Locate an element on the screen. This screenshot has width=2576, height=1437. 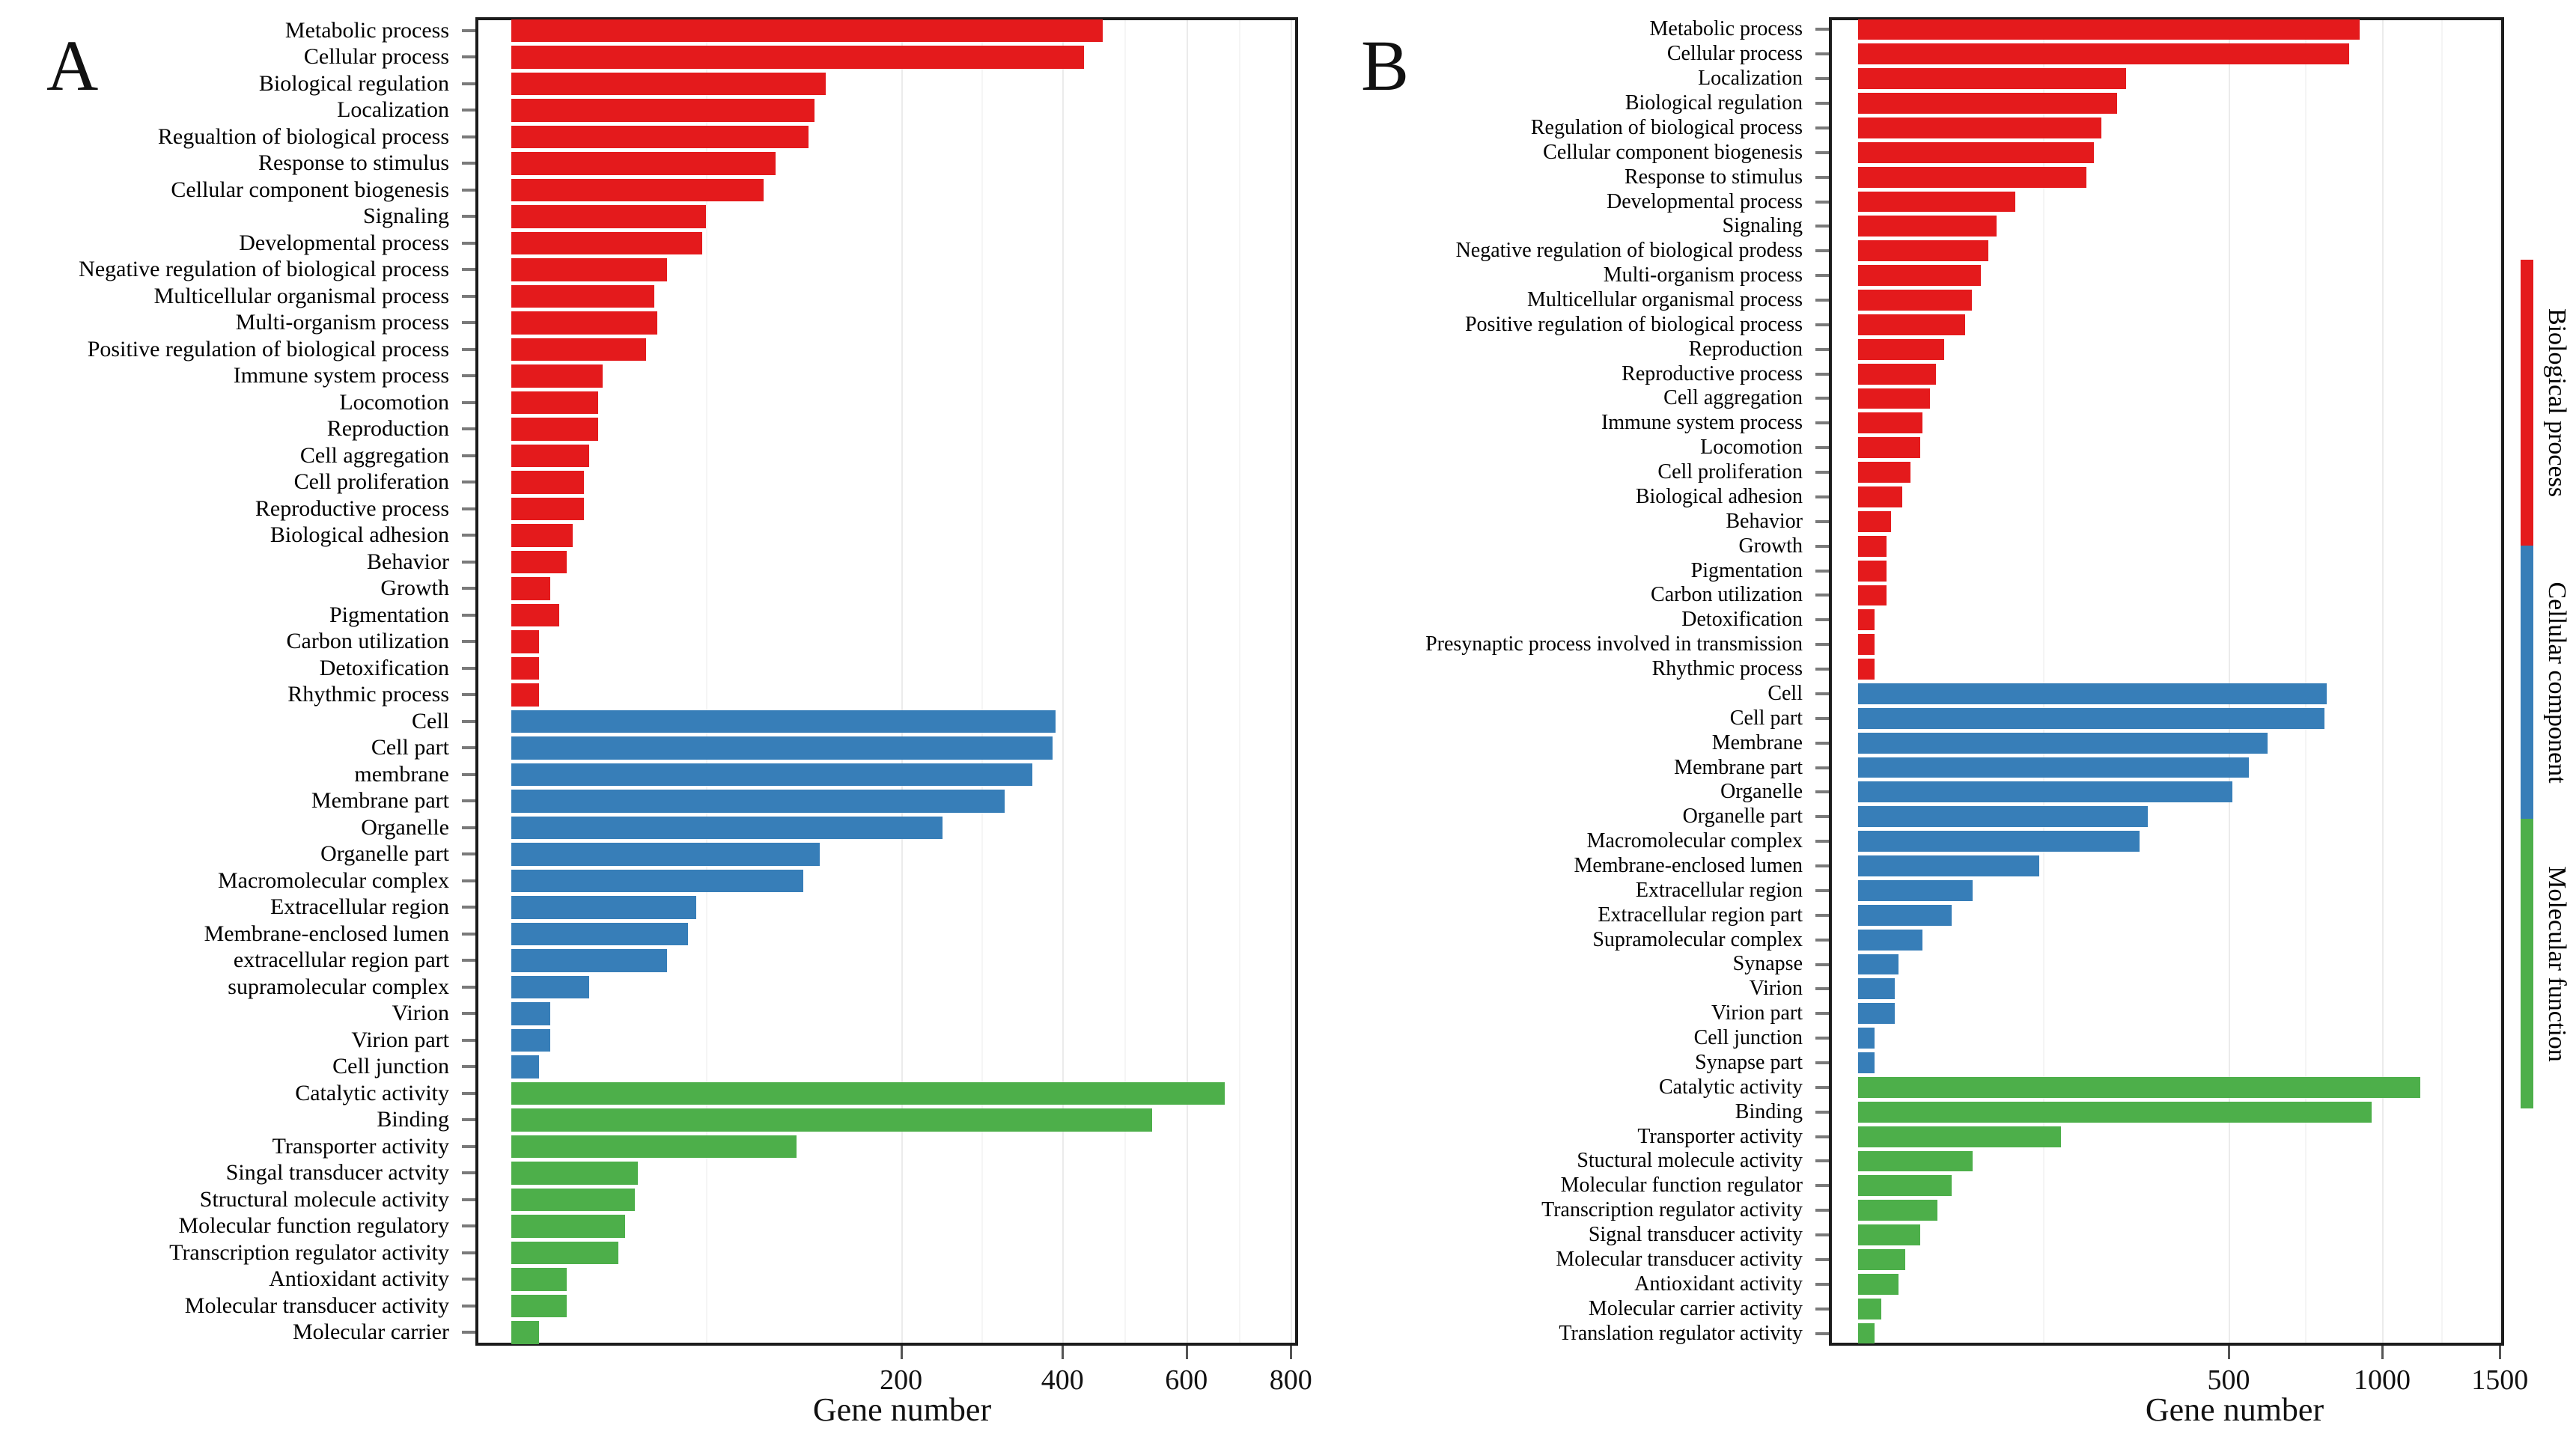
category-label: Multicellular organismal process is located at coordinates (301, 295).